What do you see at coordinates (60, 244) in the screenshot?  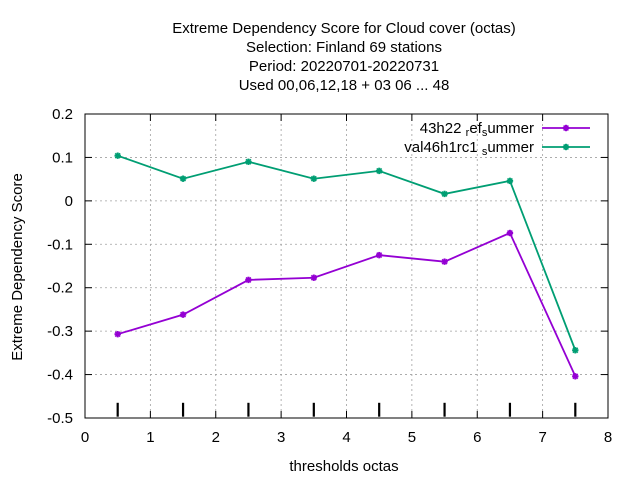 I see `y-tick-label: -0.1` at bounding box center [60, 244].